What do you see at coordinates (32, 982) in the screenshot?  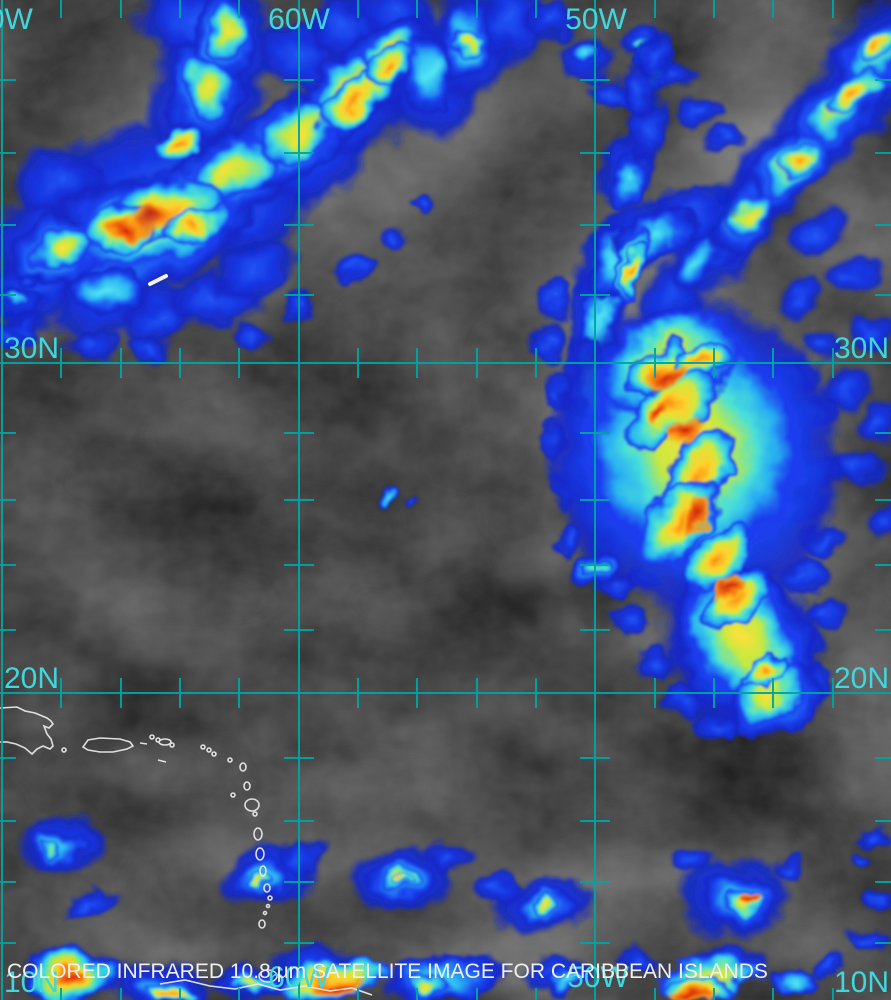 I see `lat-label-10n-left: 10N` at bounding box center [32, 982].